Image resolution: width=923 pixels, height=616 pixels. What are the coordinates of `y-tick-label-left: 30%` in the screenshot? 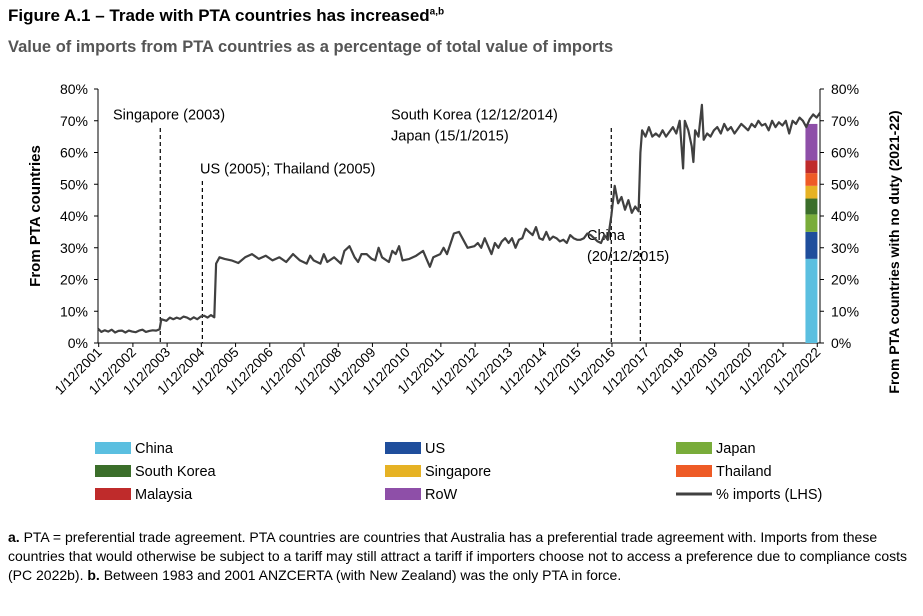 It's located at (74, 248).